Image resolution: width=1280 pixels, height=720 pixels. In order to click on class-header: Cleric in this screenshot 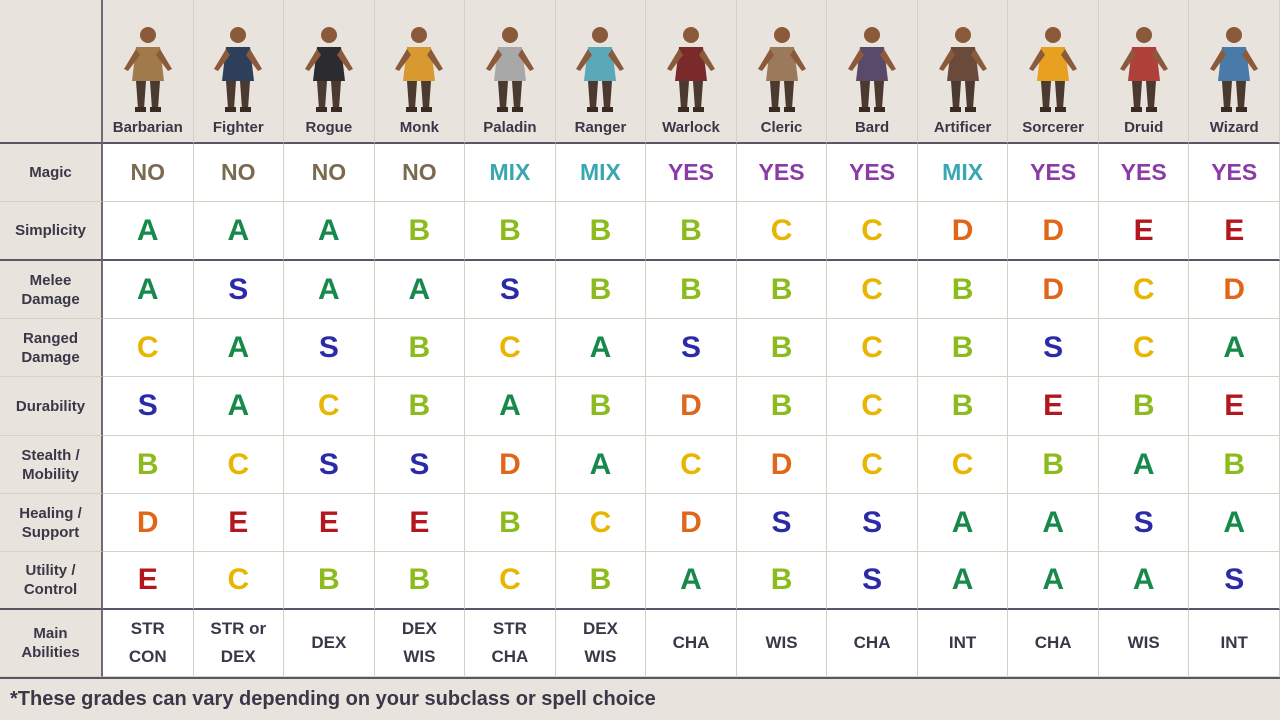, I will do `click(782, 72)`.